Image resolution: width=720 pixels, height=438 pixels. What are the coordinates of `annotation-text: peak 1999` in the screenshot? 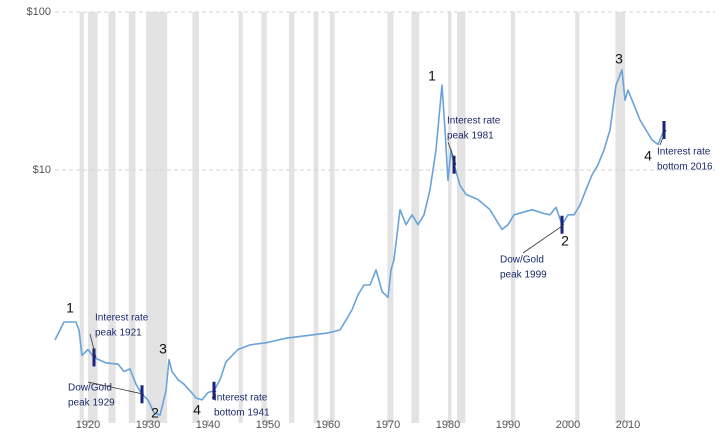 It's located at (523, 275).